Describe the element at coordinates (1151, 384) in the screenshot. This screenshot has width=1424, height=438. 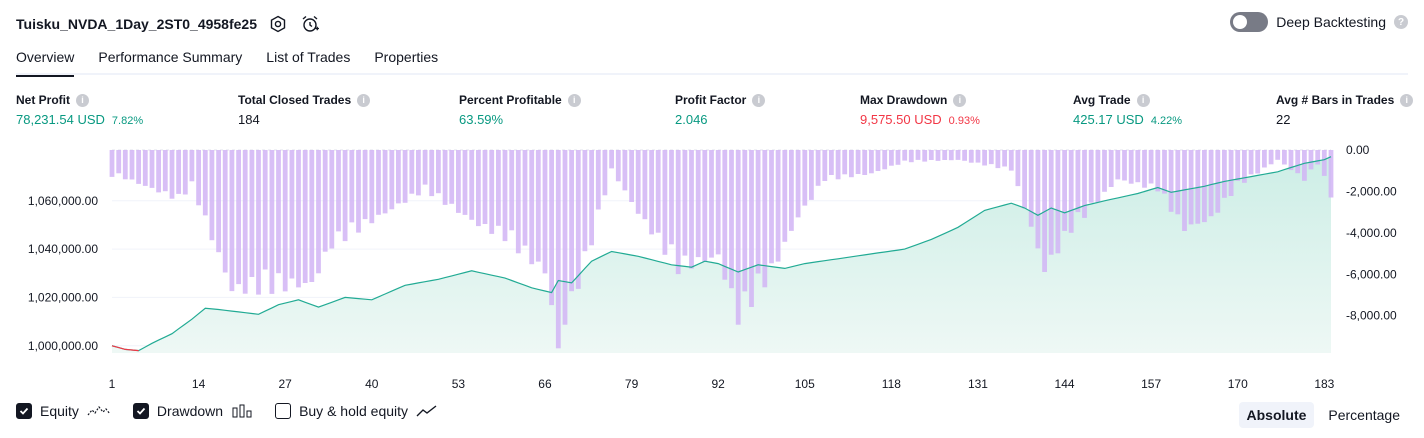
I see `x-axis-tick: 157` at that location.